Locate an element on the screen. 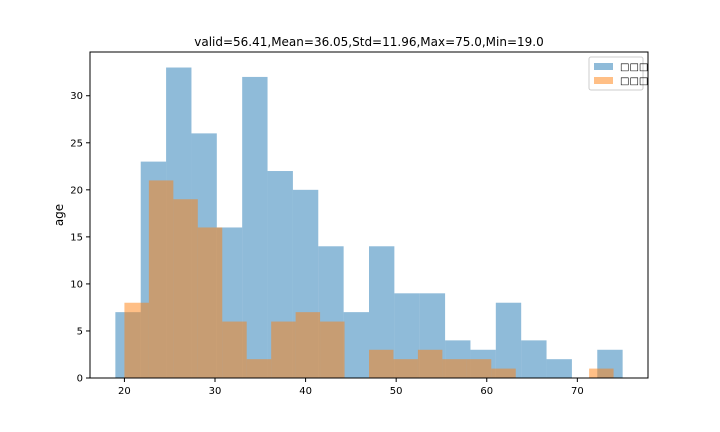 This screenshot has height=432, width=720. y-tick-label: 15 is located at coordinates (76, 237).